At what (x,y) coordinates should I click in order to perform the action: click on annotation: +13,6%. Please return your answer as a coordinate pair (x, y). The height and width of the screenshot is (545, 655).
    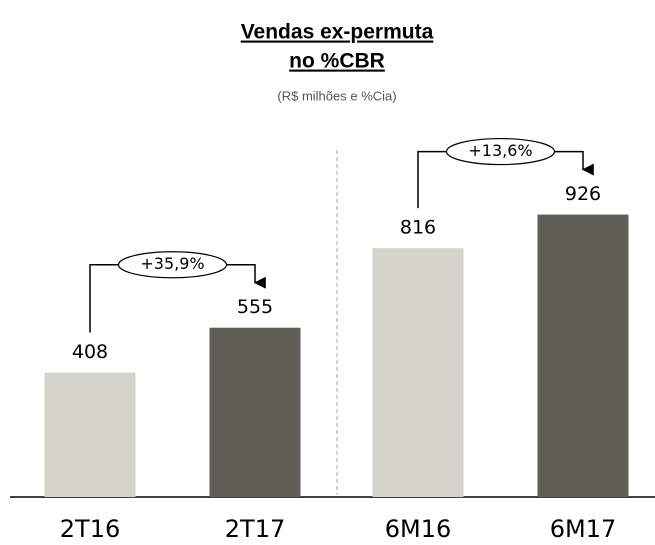
    Looking at the image, I should click on (500, 150).